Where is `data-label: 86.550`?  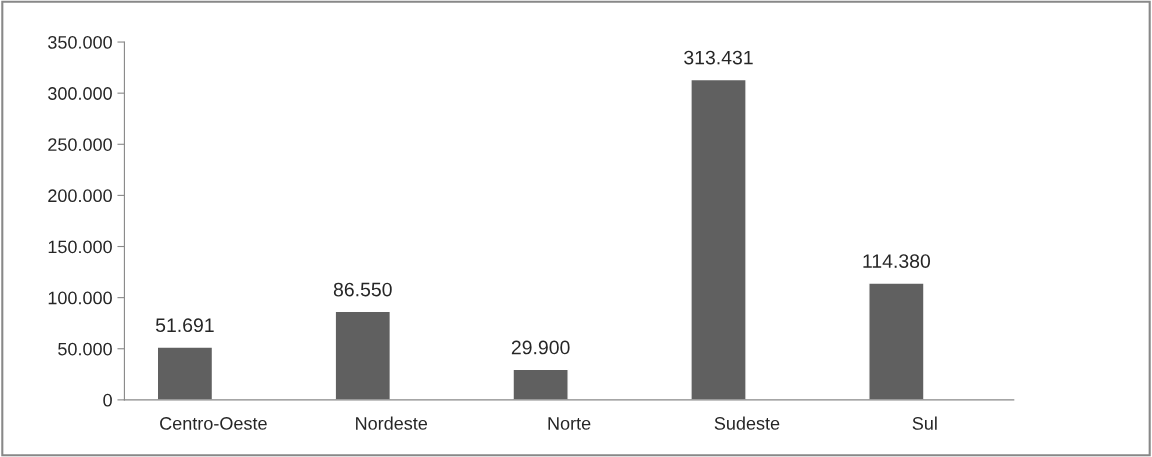 data-label: 86.550 is located at coordinates (362, 289).